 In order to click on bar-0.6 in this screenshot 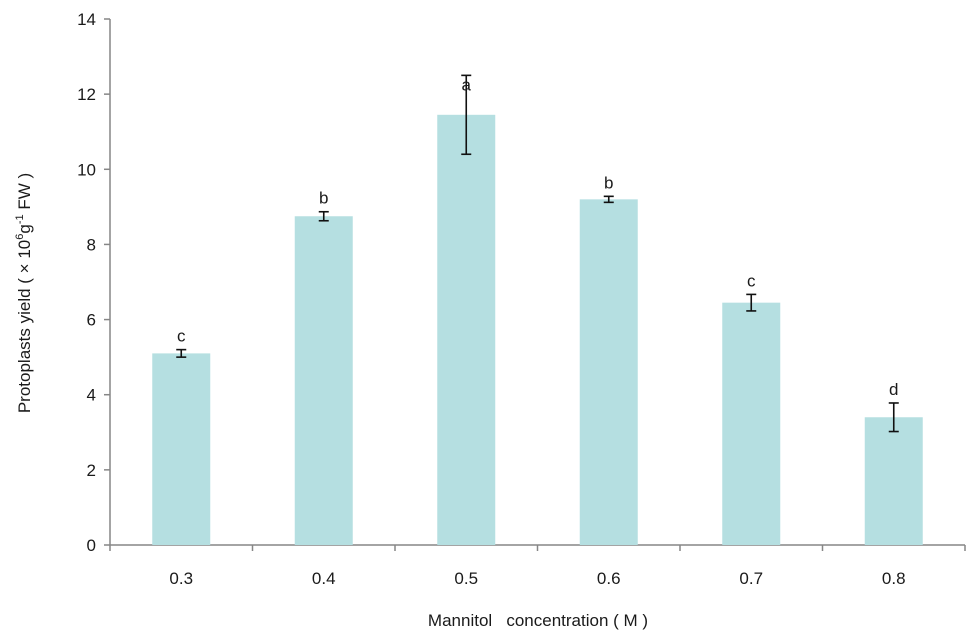, I will do `click(608, 372)`.